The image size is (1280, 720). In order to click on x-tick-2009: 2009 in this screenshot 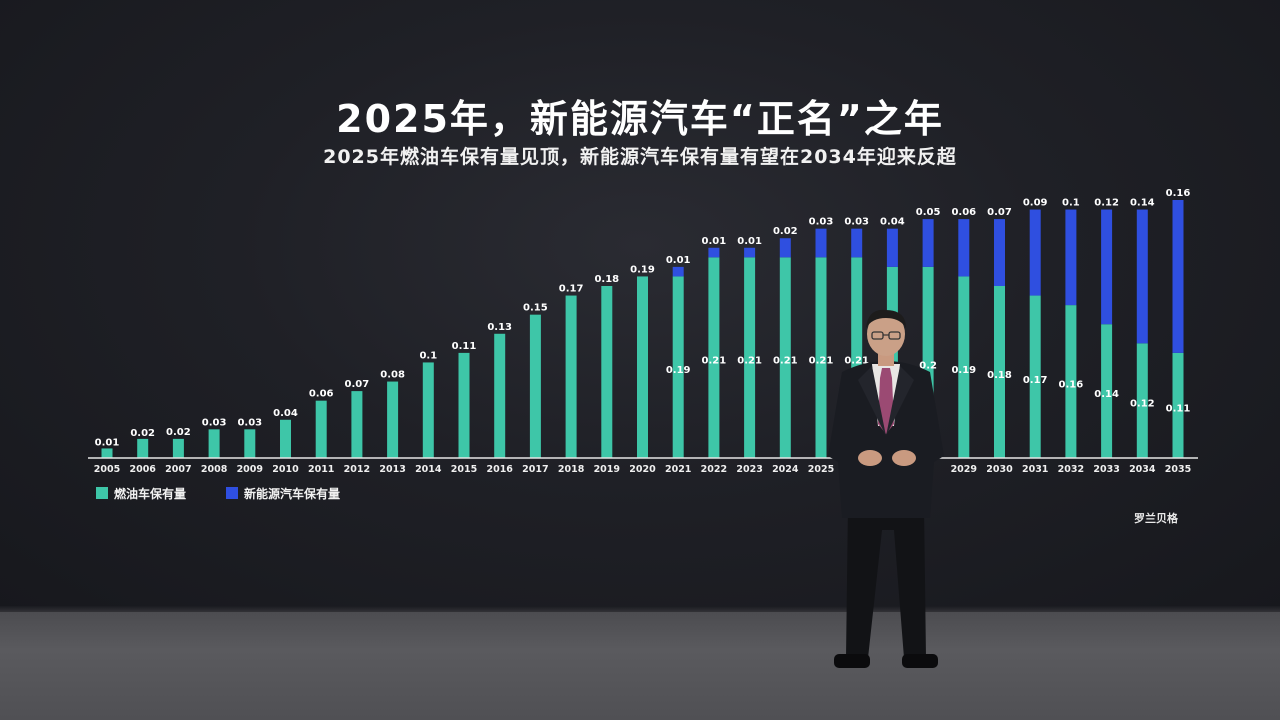, I will do `click(250, 469)`.